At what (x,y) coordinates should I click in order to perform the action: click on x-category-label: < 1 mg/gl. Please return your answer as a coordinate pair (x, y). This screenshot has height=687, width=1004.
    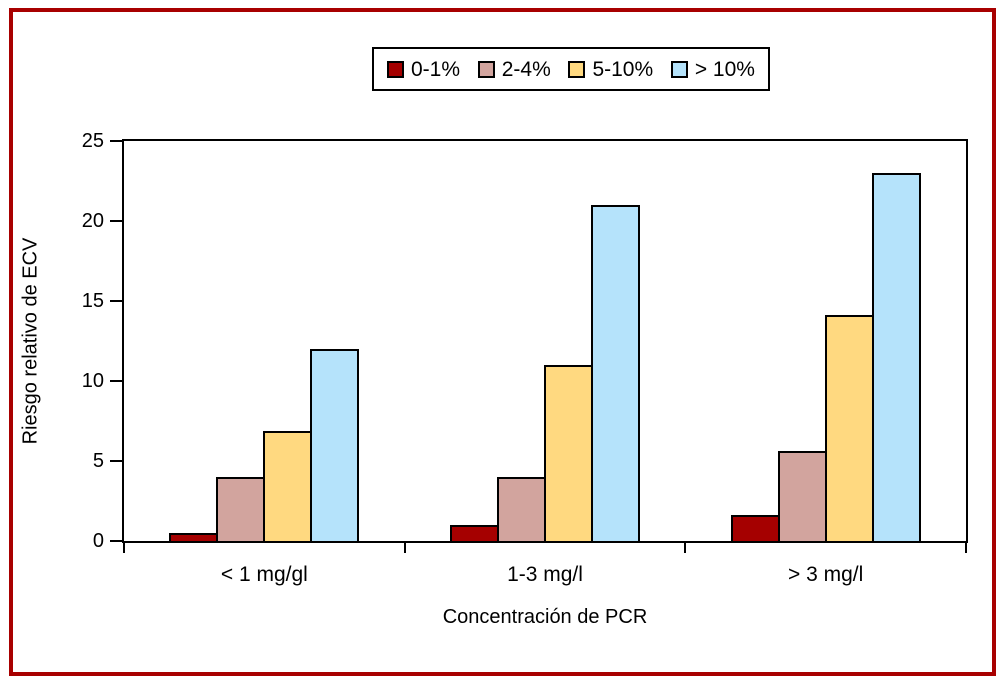
    Looking at the image, I should click on (264, 574).